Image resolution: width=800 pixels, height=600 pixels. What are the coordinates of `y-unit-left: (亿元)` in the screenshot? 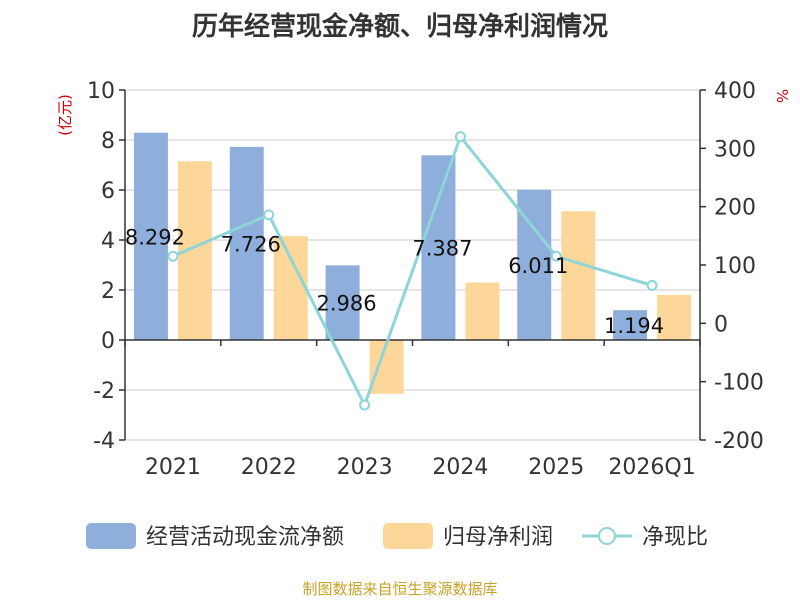 It's located at (65, 115).